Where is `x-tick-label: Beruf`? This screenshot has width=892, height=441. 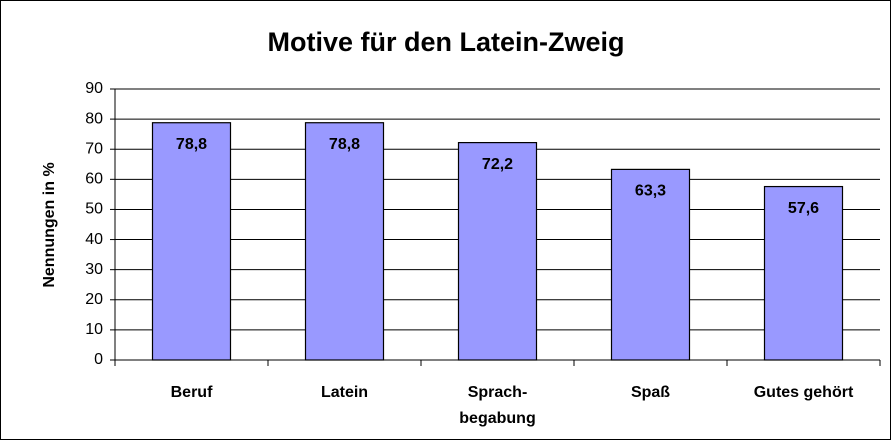 x-tick-label: Beruf is located at coordinates (192, 392).